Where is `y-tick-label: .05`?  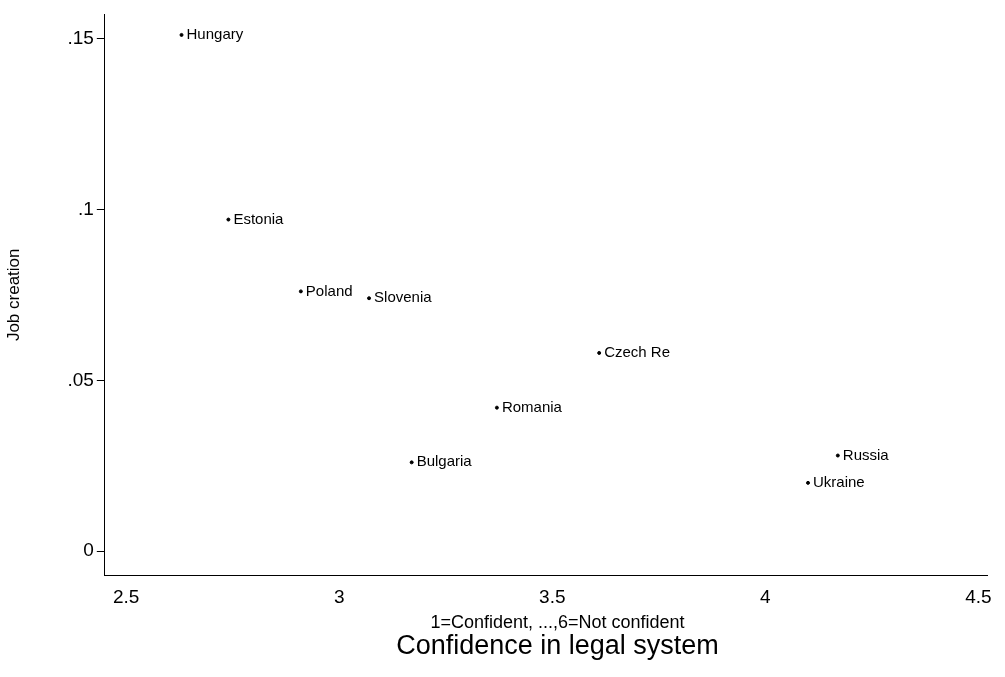 y-tick-label: .05 is located at coordinates (80, 379).